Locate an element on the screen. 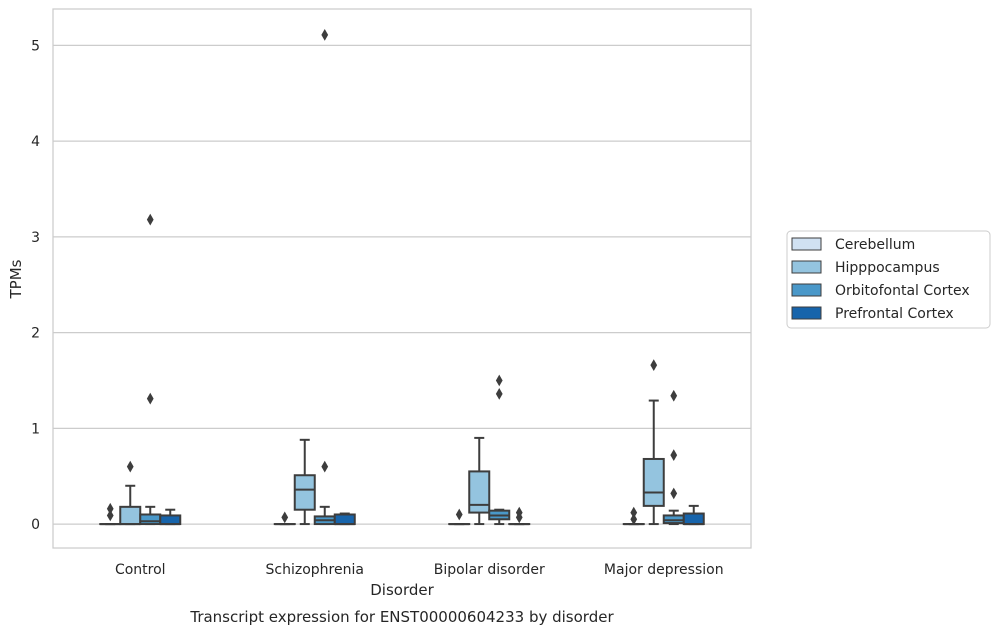  y-tick-label: 3 is located at coordinates (35, 238).